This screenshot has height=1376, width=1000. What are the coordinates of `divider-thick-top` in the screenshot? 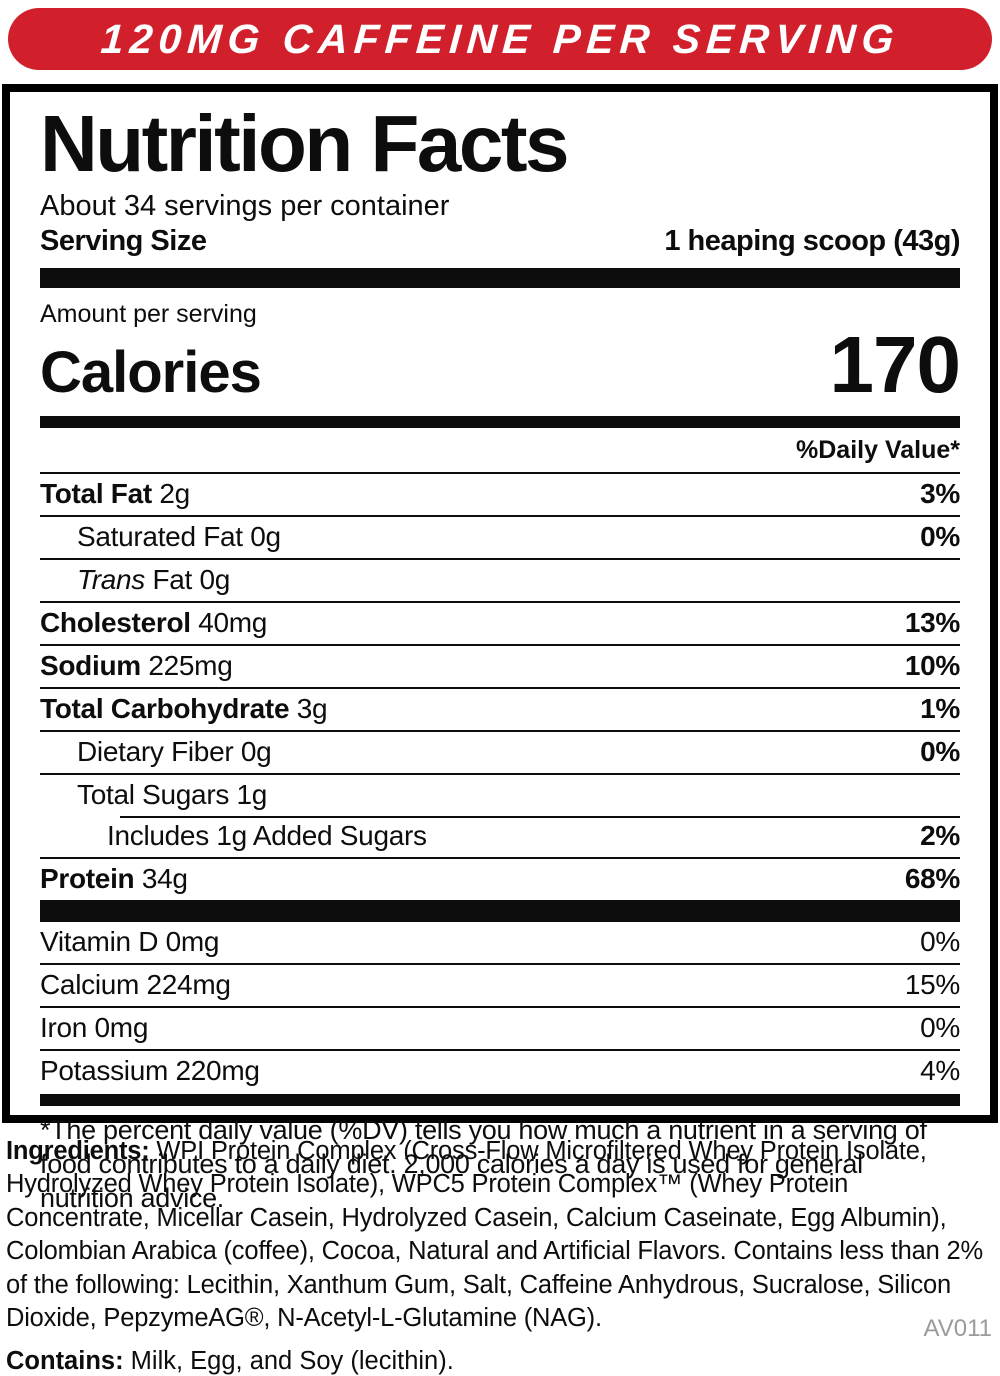 It's located at (500, 278).